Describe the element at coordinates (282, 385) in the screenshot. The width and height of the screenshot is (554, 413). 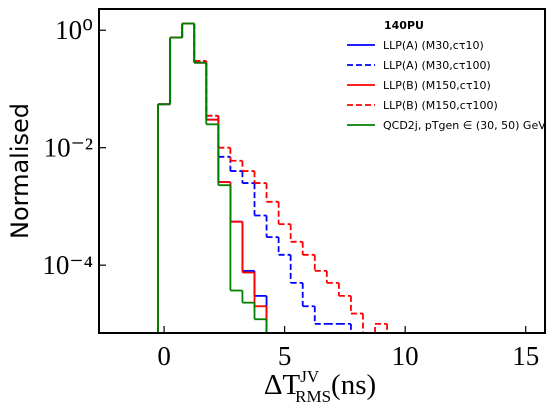
I see `x-label-base: ΔT` at that location.